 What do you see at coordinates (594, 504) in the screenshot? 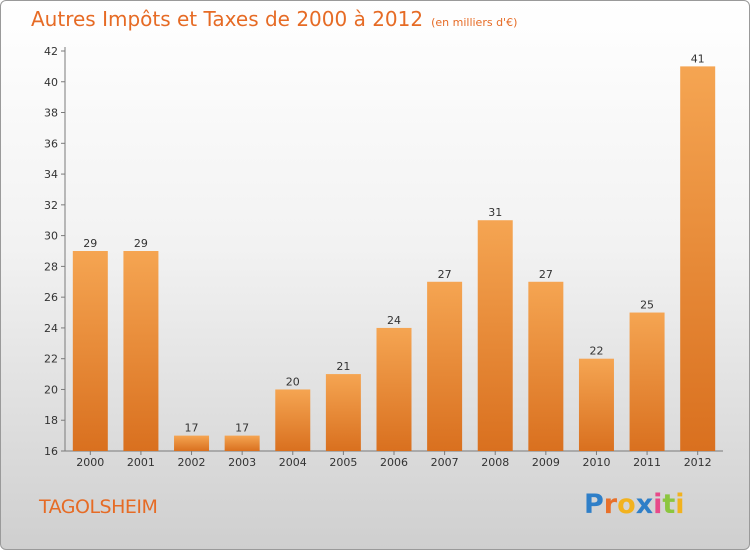
I see `logo-letter: P` at bounding box center [594, 504].